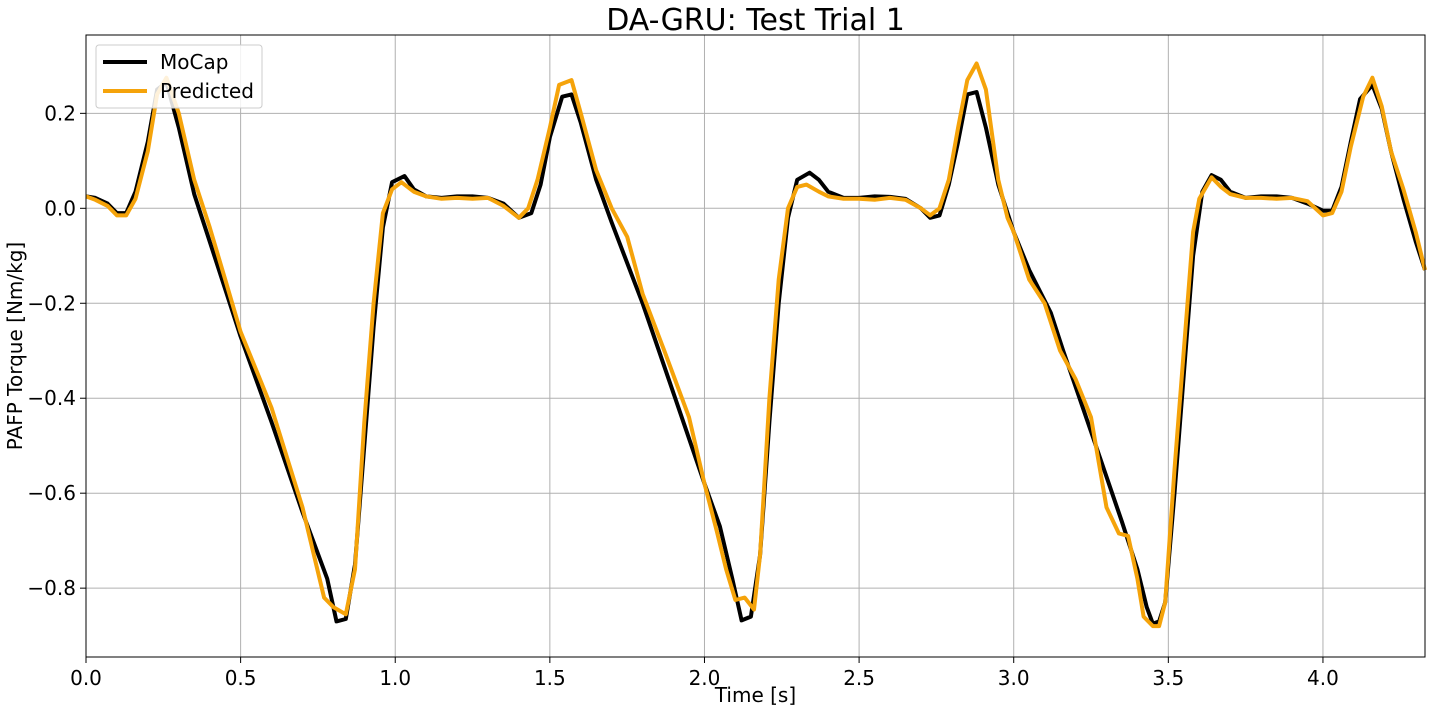 This screenshot has width=1432, height=712. I want to click on x-axis: 0.0 0.5 1.0 1.5 2.0 2.5 3.0 3.5 4.0, so click(704, 673).